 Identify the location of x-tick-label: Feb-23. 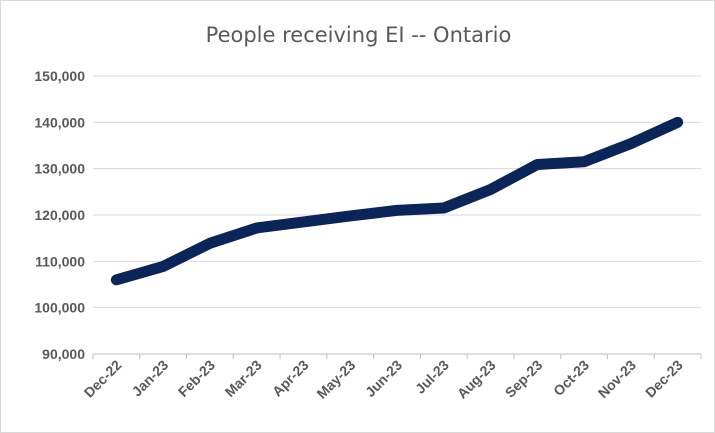
(196, 378).